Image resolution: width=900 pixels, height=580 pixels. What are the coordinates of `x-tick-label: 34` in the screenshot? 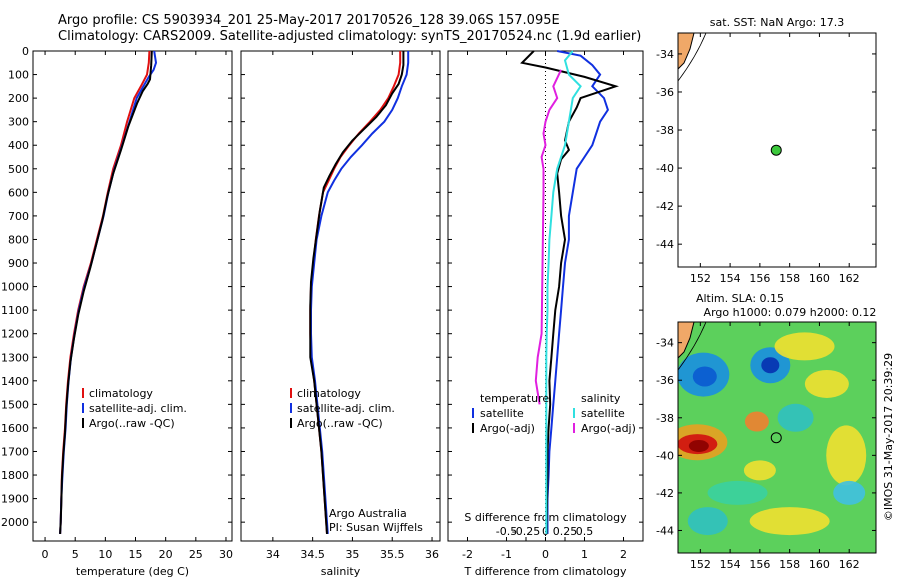 It's located at (273, 554).